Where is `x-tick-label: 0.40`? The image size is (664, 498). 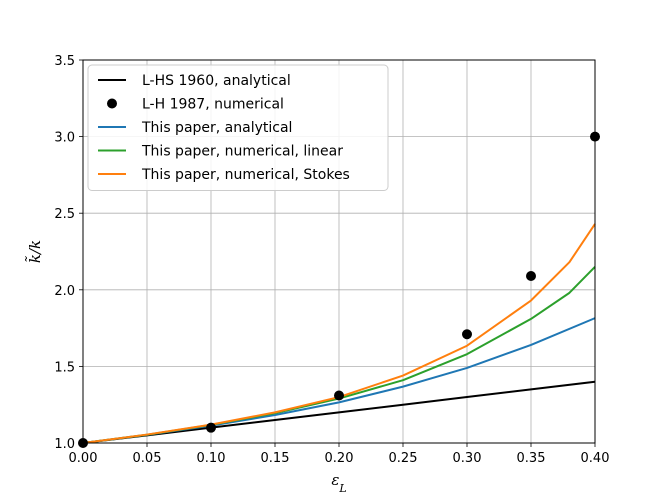
x-tick-label: 0.40 is located at coordinates (595, 458).